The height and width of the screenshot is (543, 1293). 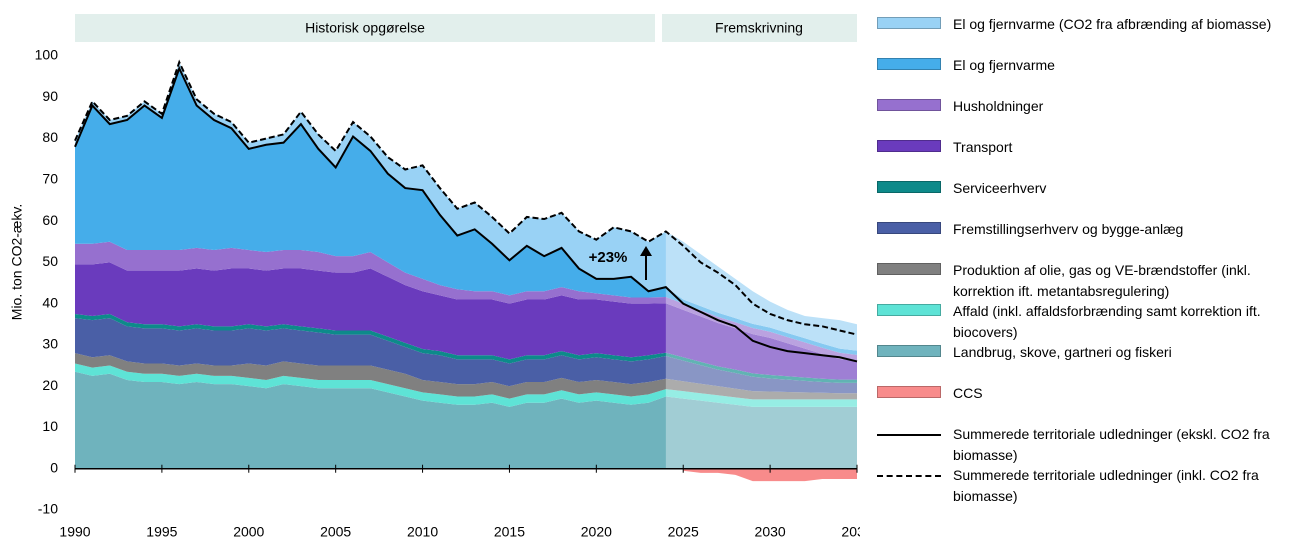 What do you see at coordinates (422, 532) in the screenshot?
I see `x-tick-label: 2010` at bounding box center [422, 532].